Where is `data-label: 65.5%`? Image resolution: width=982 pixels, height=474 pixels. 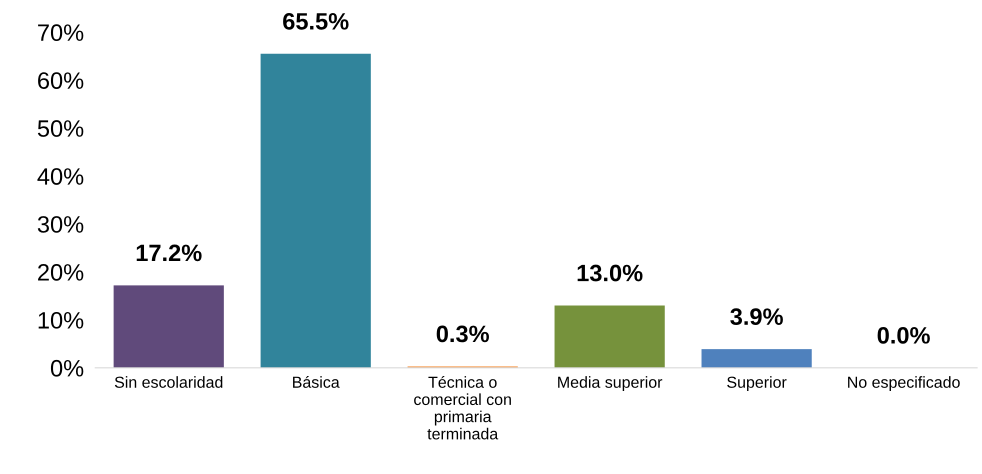 data-label: 65.5% is located at coordinates (316, 21).